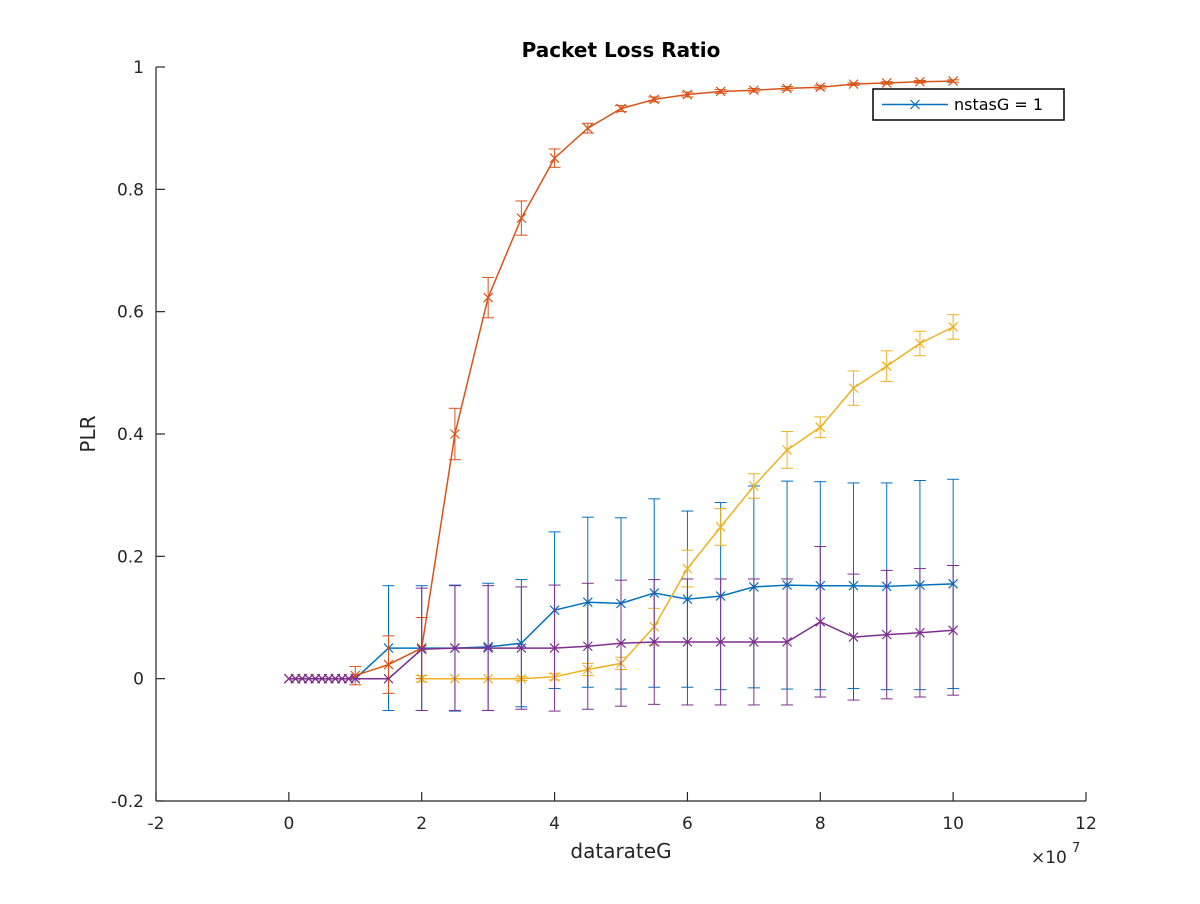 The height and width of the screenshot is (904, 1200). I want to click on y-tick-label: 0.8, so click(130, 190).